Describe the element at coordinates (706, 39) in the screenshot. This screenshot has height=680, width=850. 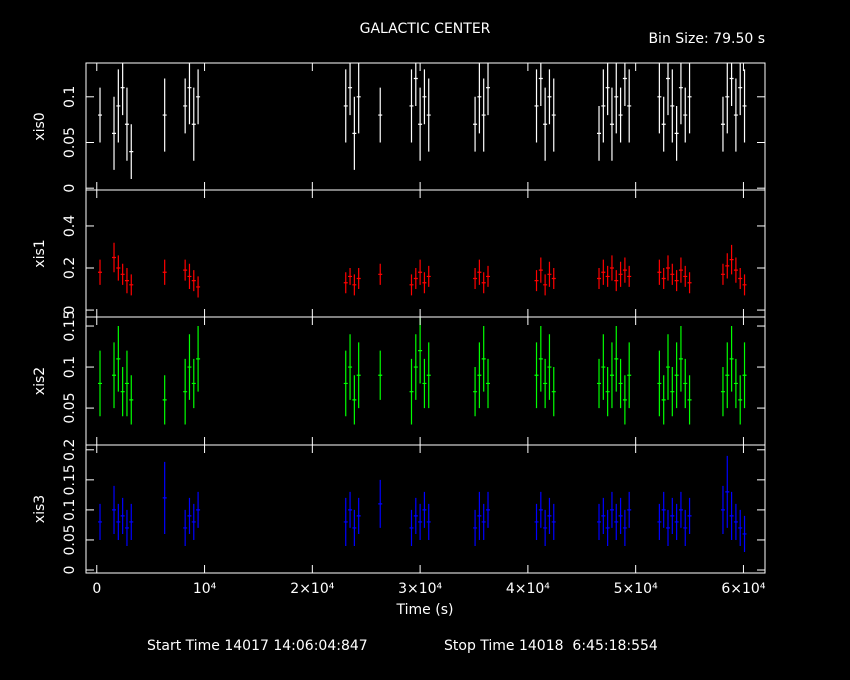
I see `bin-size: Bin Size: 79.50 s` at that location.